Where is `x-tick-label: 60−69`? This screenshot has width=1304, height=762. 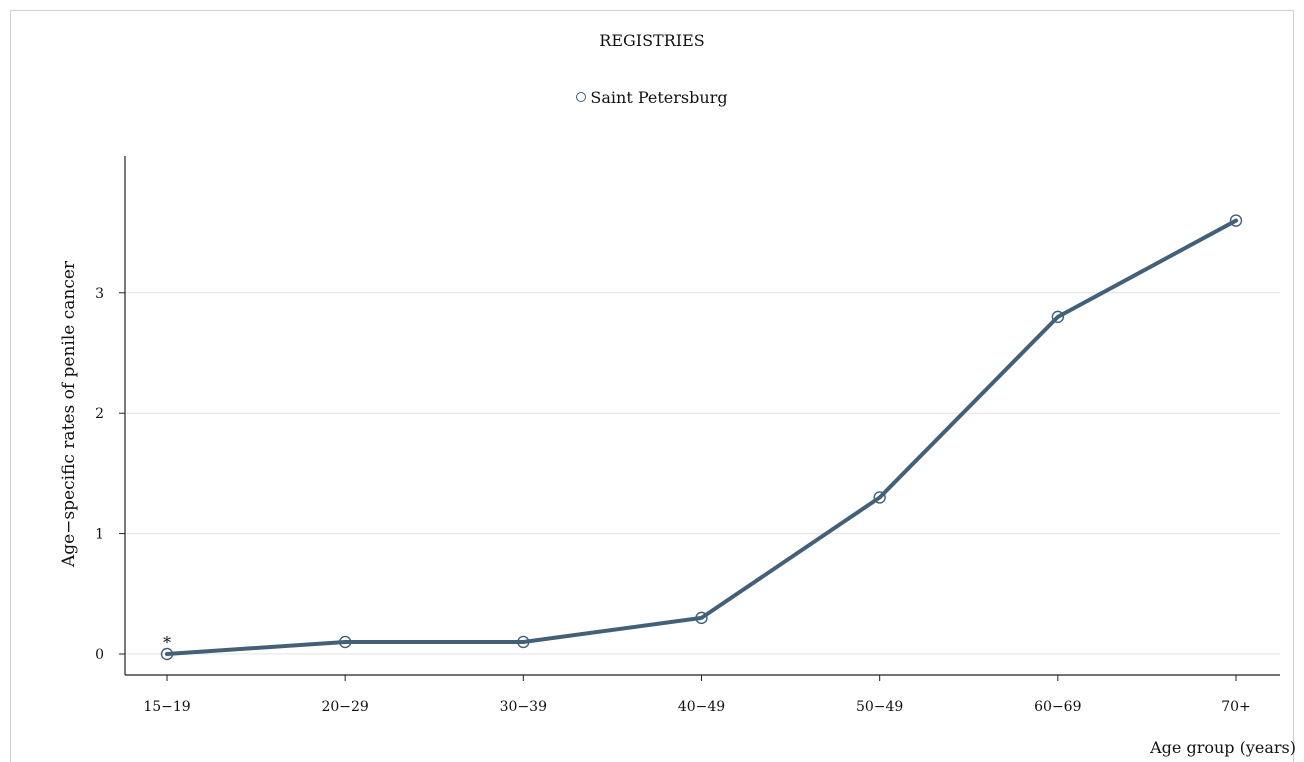
x-tick-label: 60−69 is located at coordinates (1057, 707).